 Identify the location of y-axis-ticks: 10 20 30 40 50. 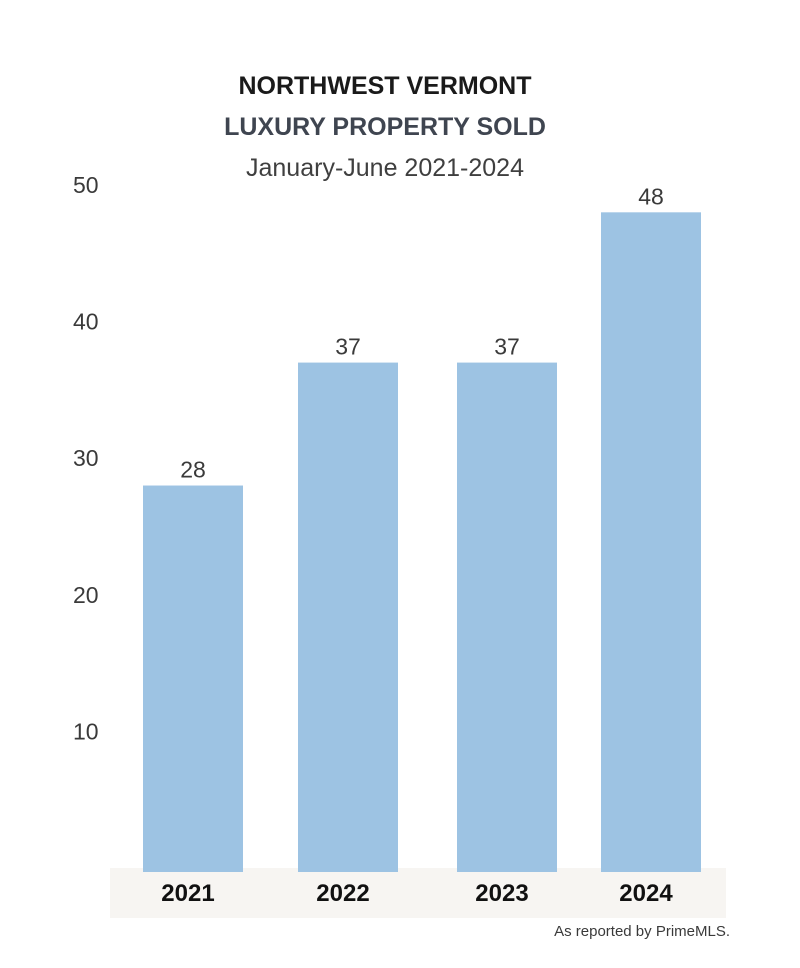
(86, 458).